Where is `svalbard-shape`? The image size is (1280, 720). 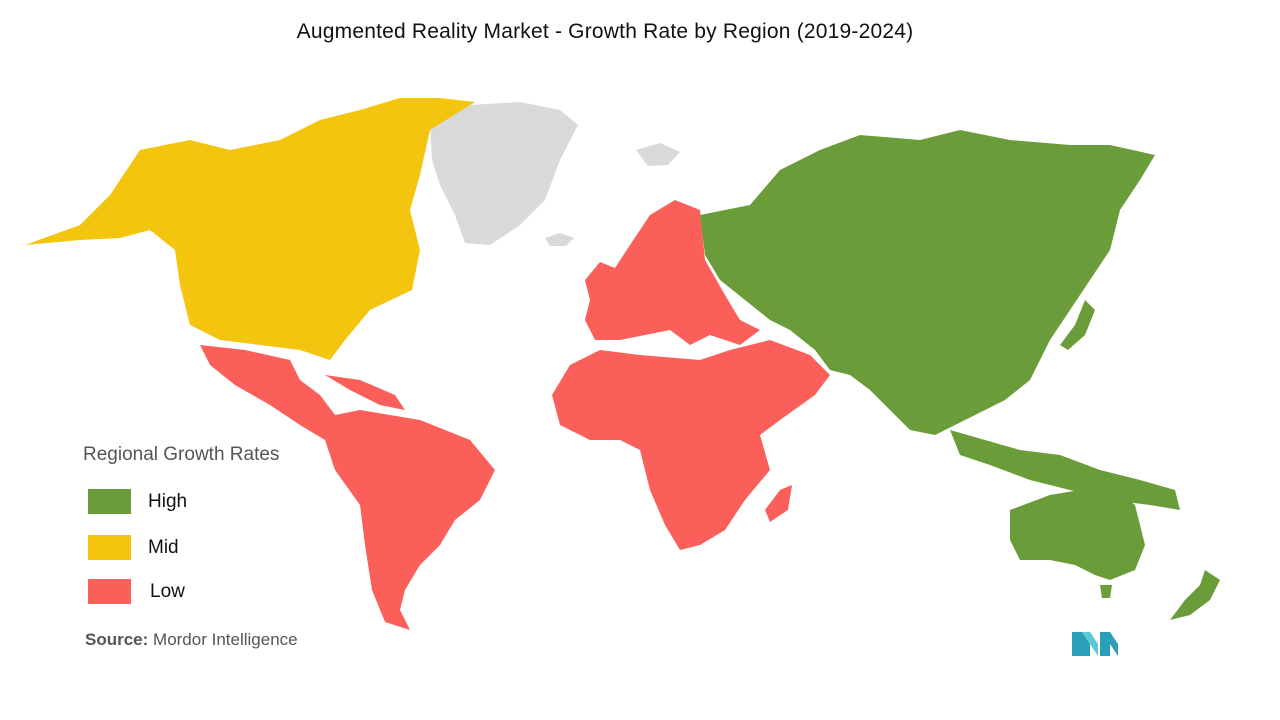 svalbard-shape is located at coordinates (658, 154).